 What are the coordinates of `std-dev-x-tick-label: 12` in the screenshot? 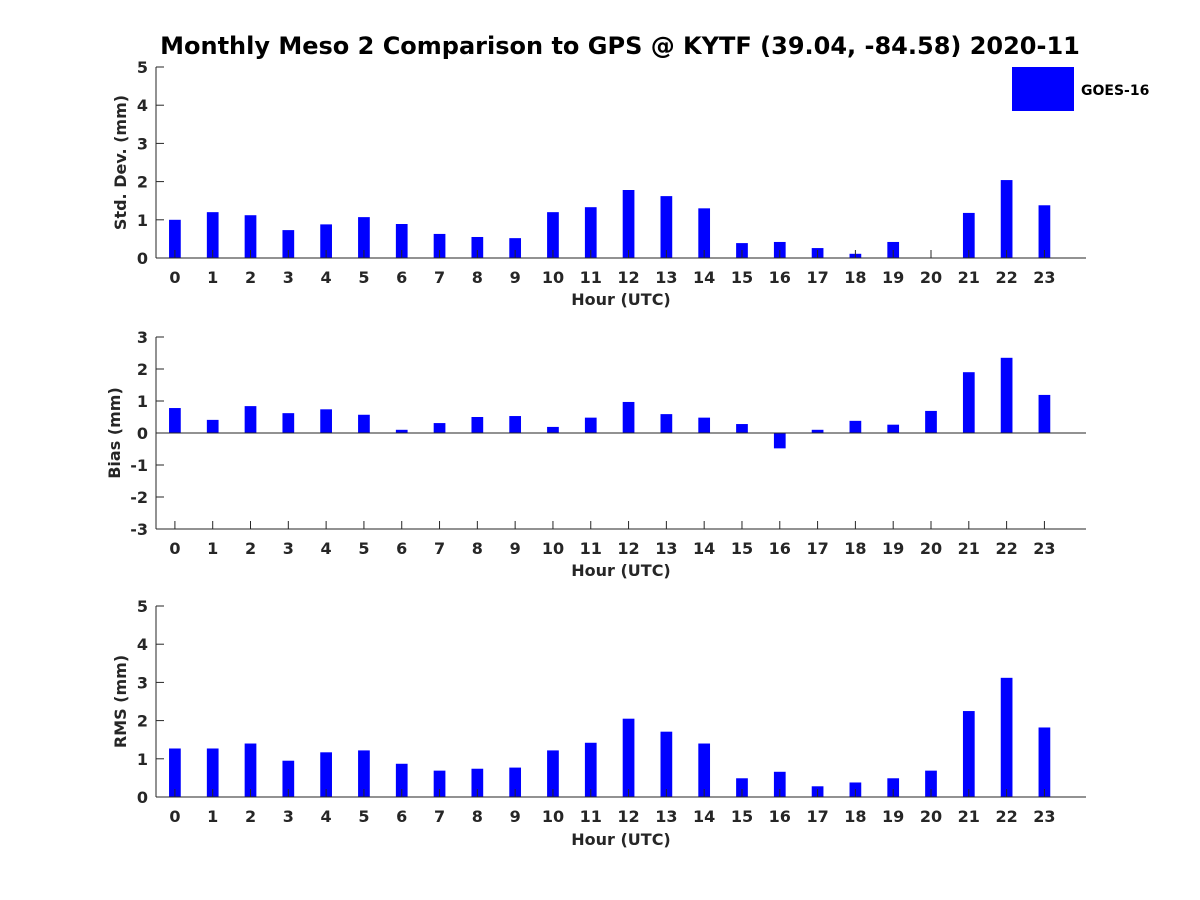 It's located at (628, 277).